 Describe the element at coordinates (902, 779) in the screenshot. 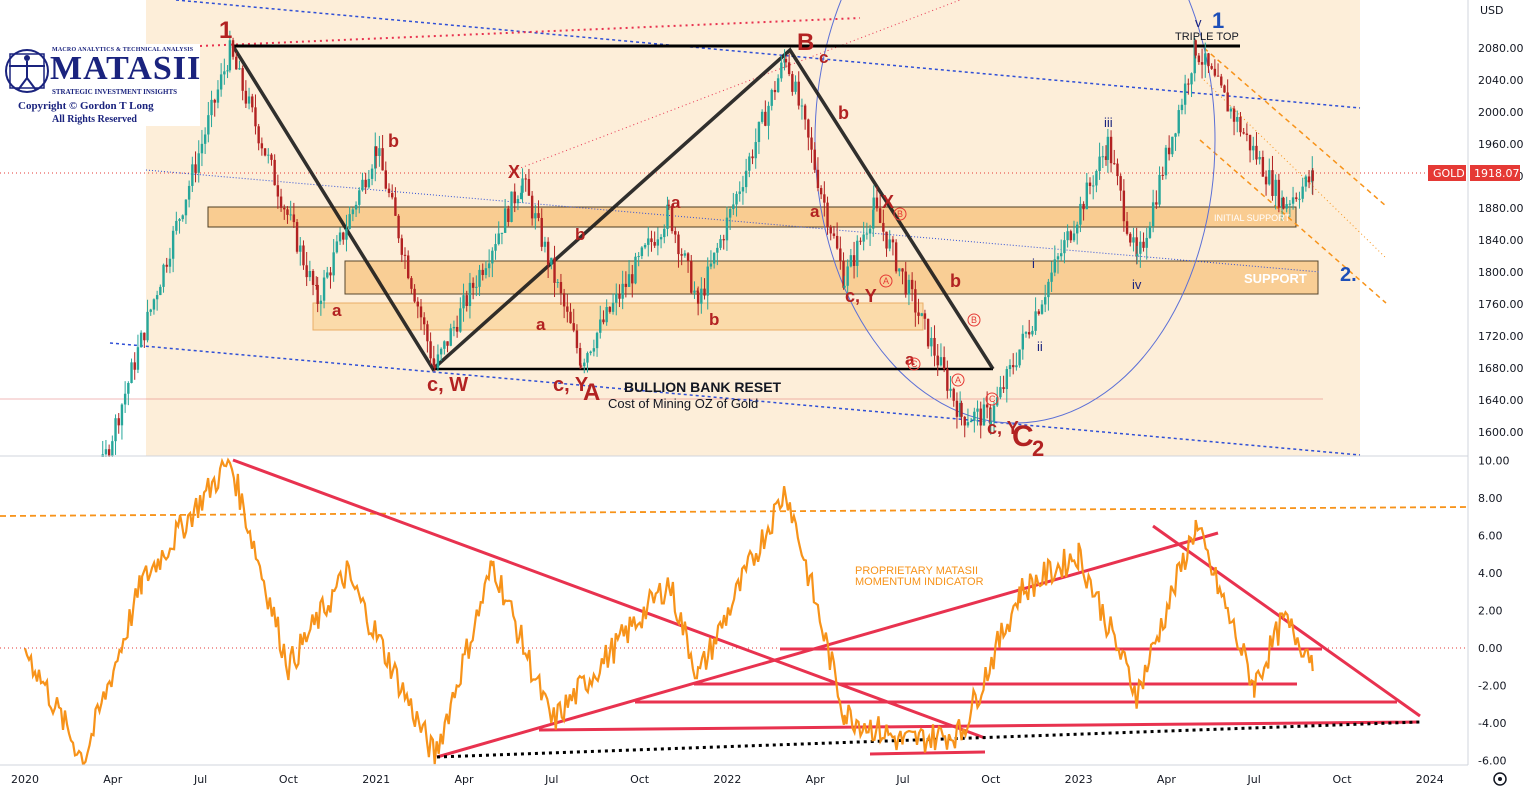

I see `time-tick: Jul` at that location.